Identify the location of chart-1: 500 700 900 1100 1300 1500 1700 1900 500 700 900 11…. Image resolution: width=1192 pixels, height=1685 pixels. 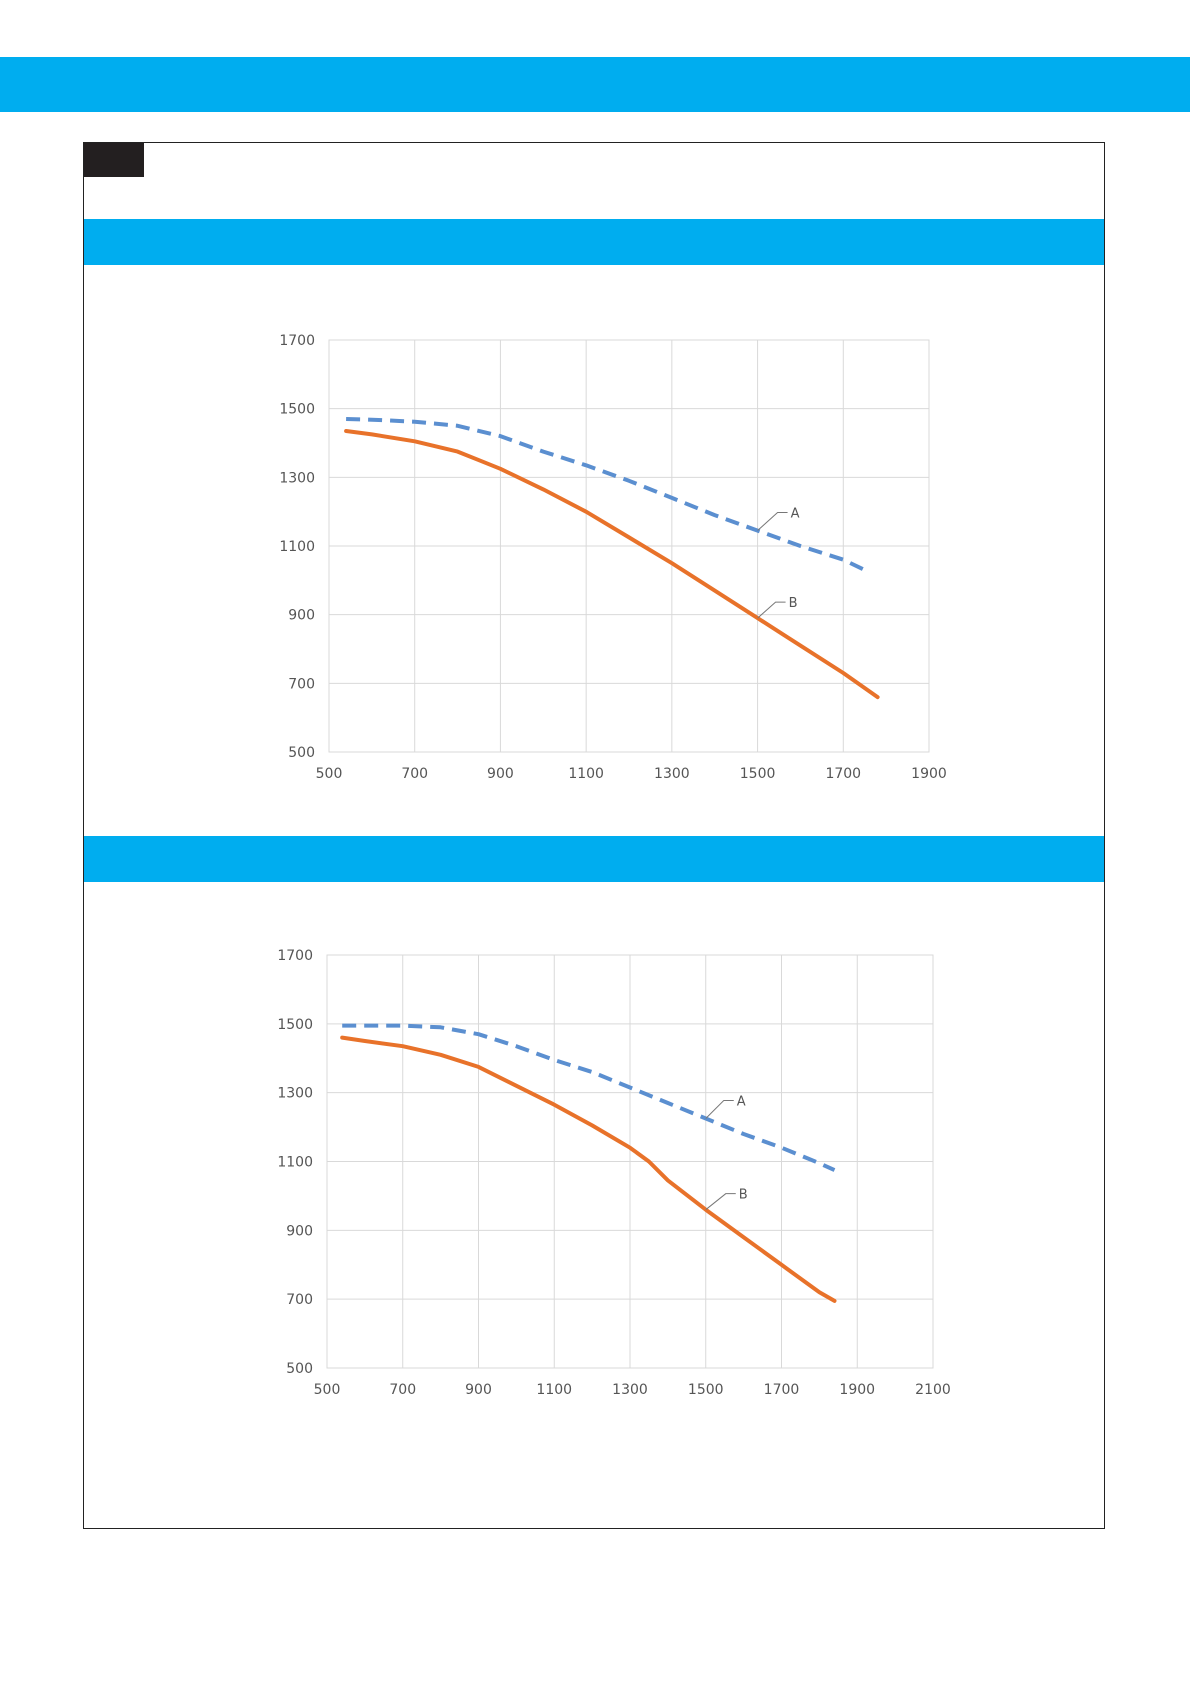
(613, 557).